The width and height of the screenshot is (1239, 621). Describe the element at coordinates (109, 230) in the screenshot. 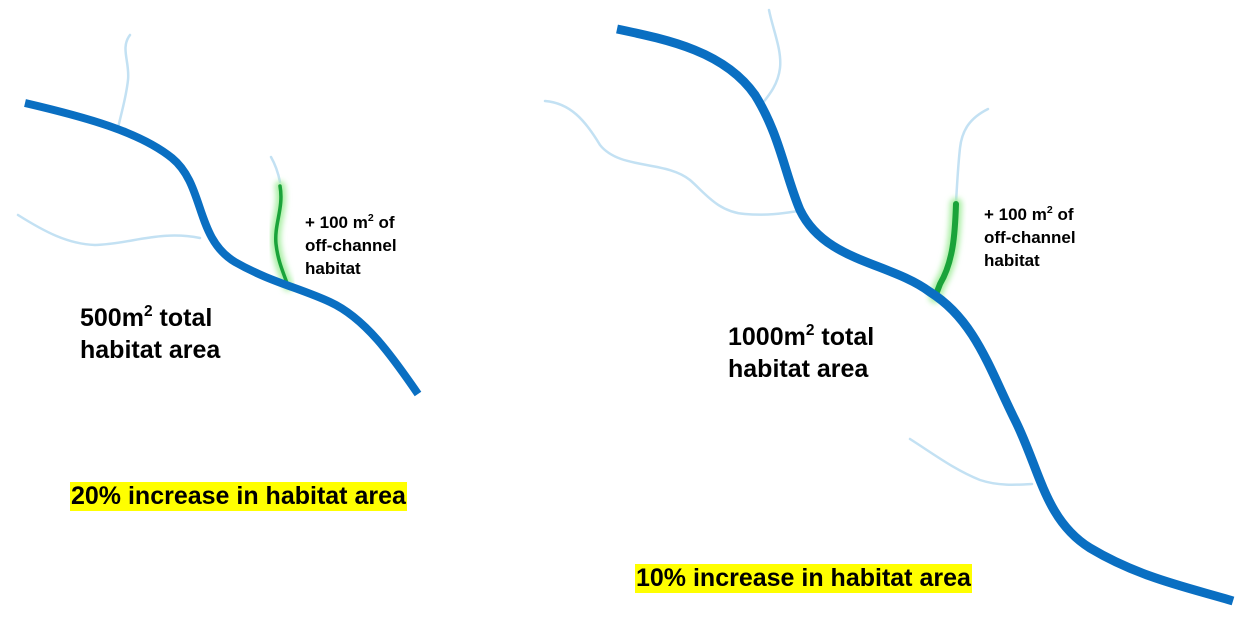

I see `left-tributary-west` at that location.